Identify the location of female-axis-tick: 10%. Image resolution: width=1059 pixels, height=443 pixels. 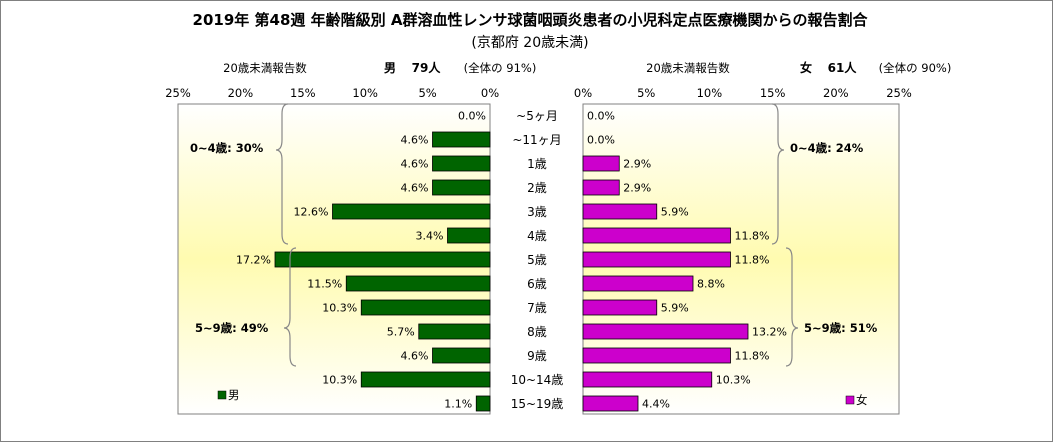
(710, 93).